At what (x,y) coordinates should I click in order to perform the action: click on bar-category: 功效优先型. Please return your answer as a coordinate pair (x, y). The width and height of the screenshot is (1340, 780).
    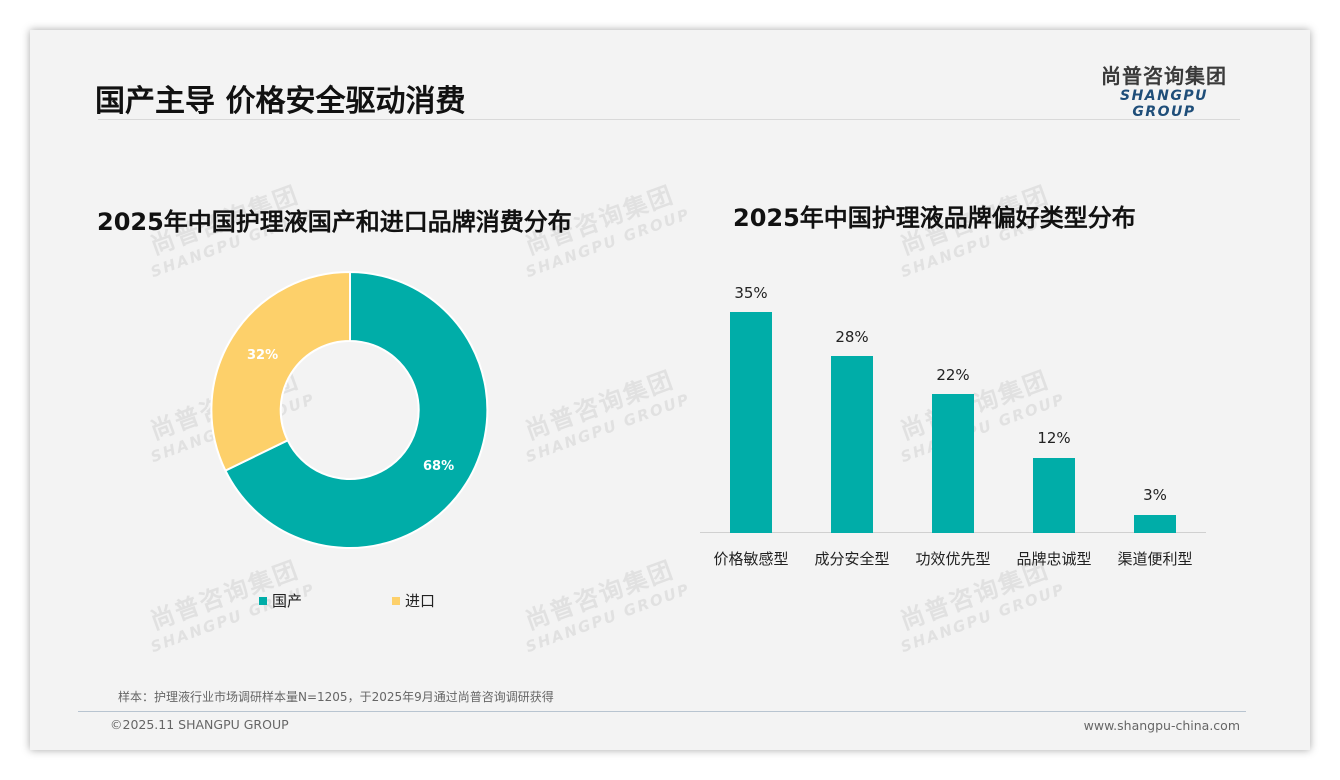
    Looking at the image, I should click on (953, 559).